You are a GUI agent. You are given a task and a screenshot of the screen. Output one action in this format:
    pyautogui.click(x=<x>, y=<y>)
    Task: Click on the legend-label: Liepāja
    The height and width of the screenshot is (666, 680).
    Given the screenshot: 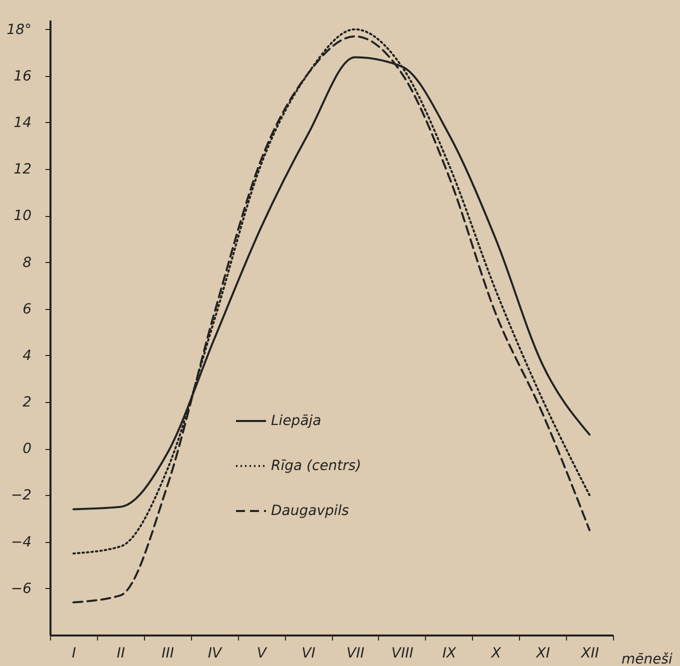 What is the action you would take?
    pyautogui.click(x=296, y=421)
    